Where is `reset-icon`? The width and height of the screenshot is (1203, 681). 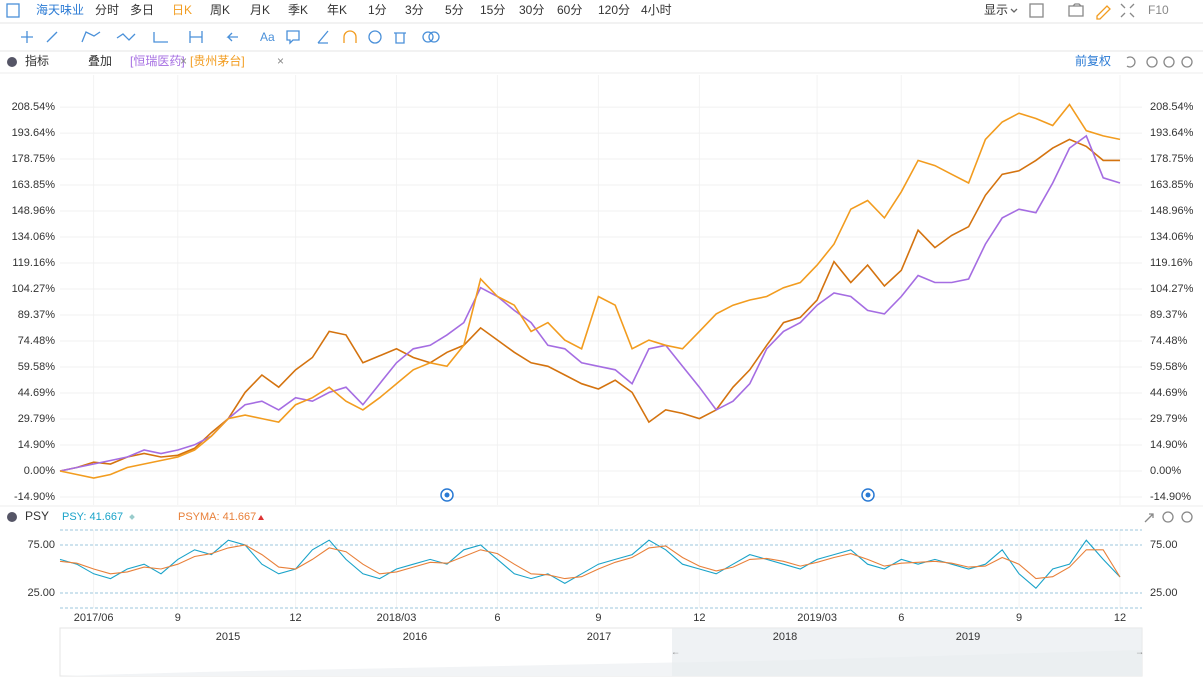 reset-icon is located at coordinates (1131, 62).